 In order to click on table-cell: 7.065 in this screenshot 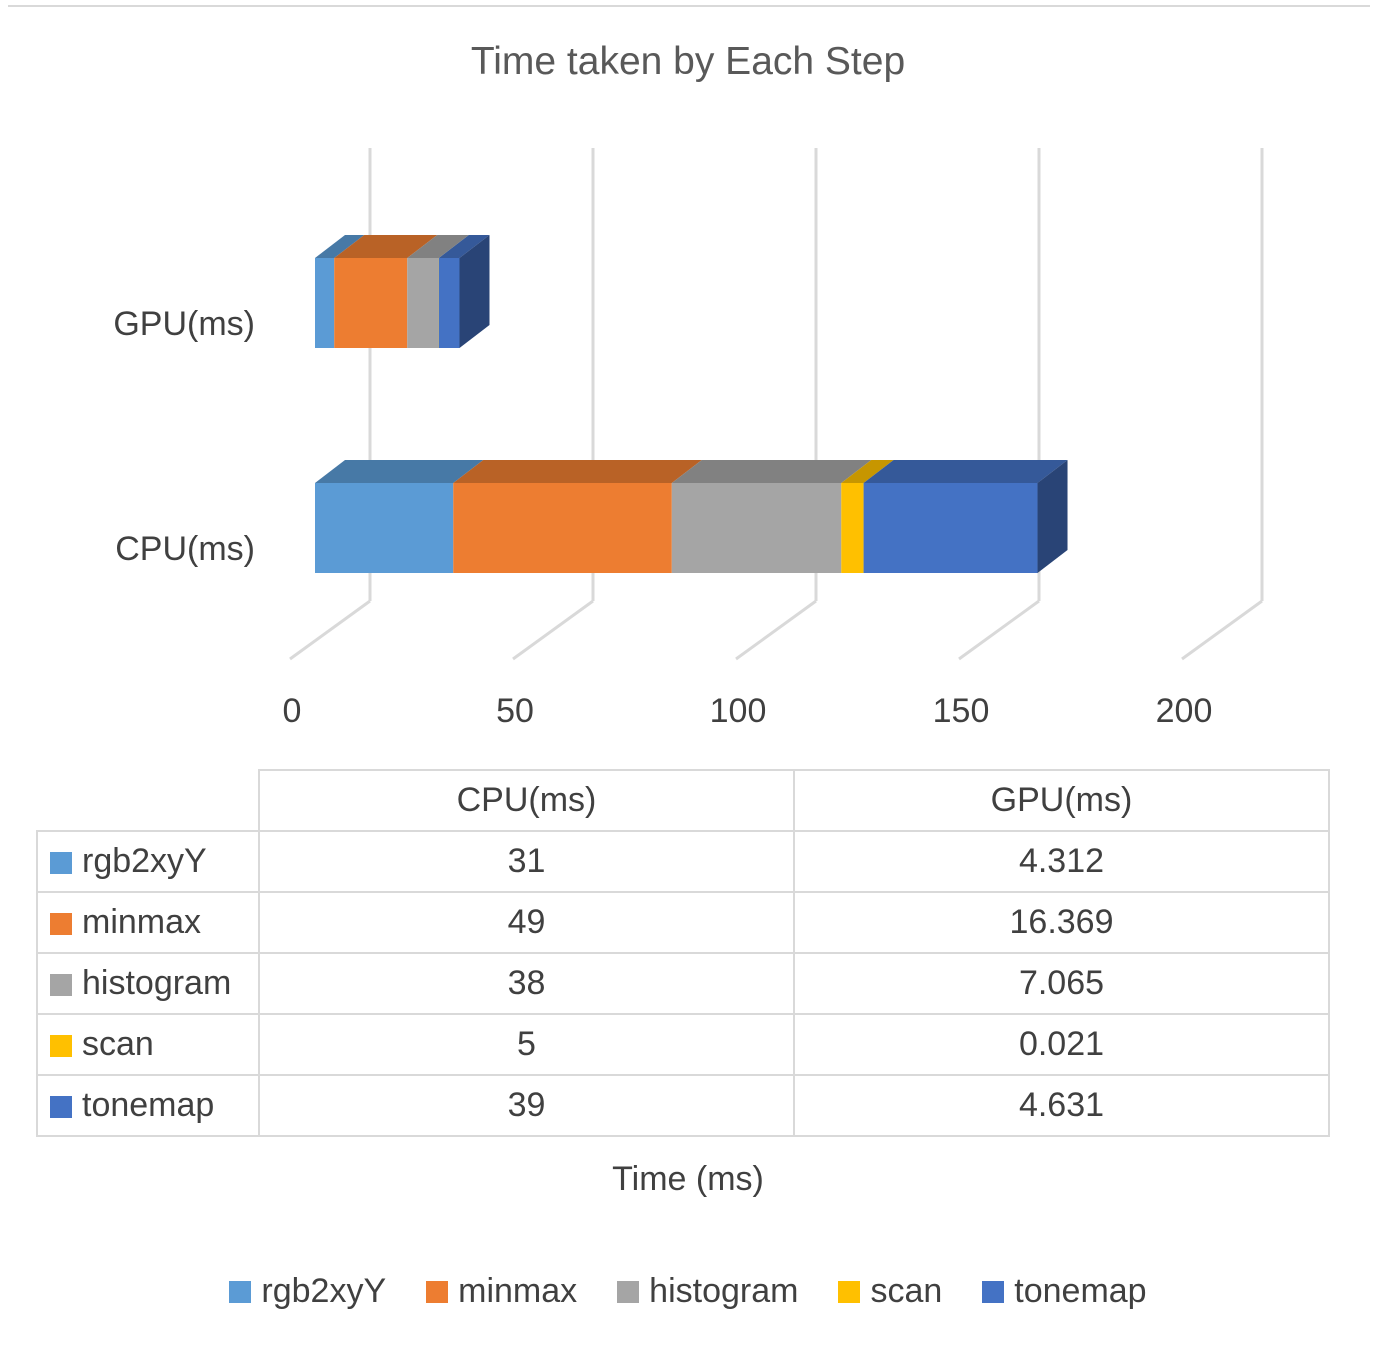, I will do `click(1061, 983)`.